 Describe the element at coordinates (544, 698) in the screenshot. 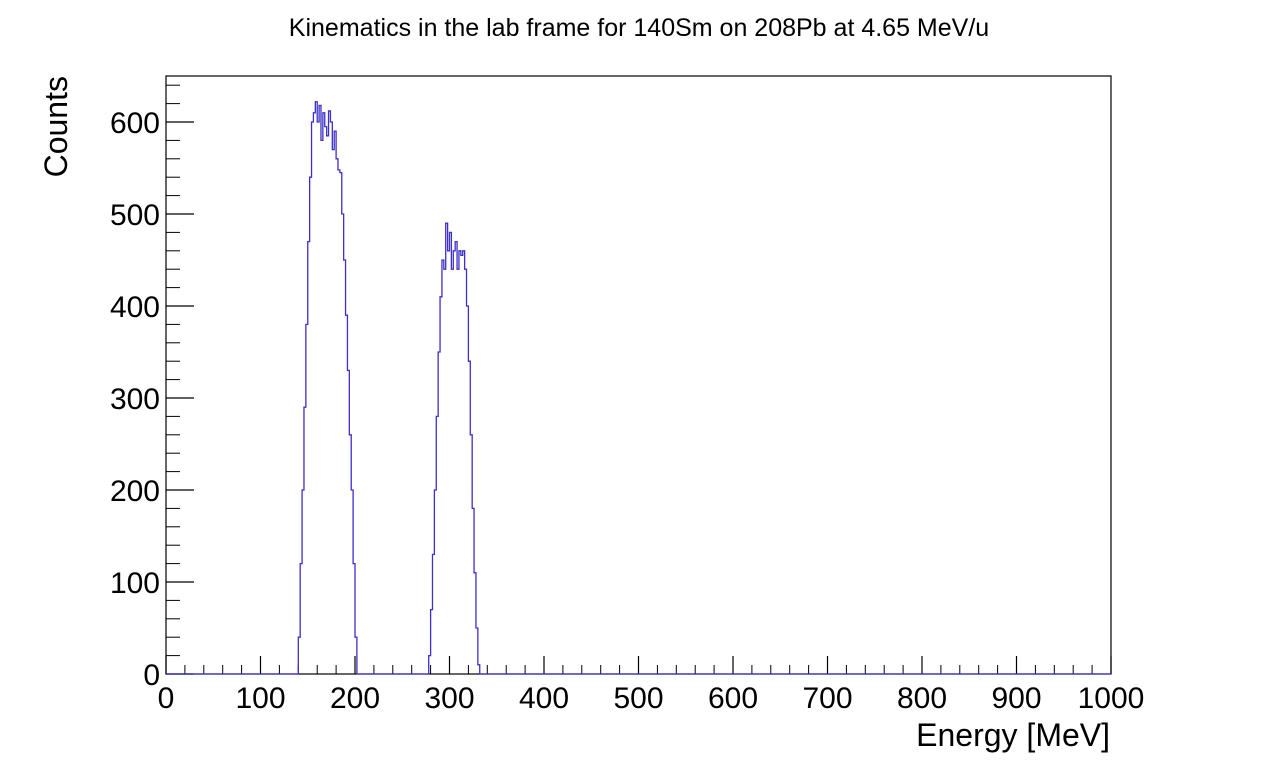

I see `x-tick-label: 400` at that location.